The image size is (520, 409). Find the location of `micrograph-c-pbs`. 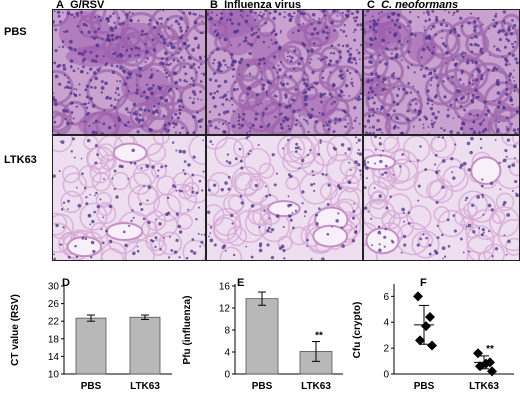

micrograph-c-pbs is located at coordinates (441, 72).